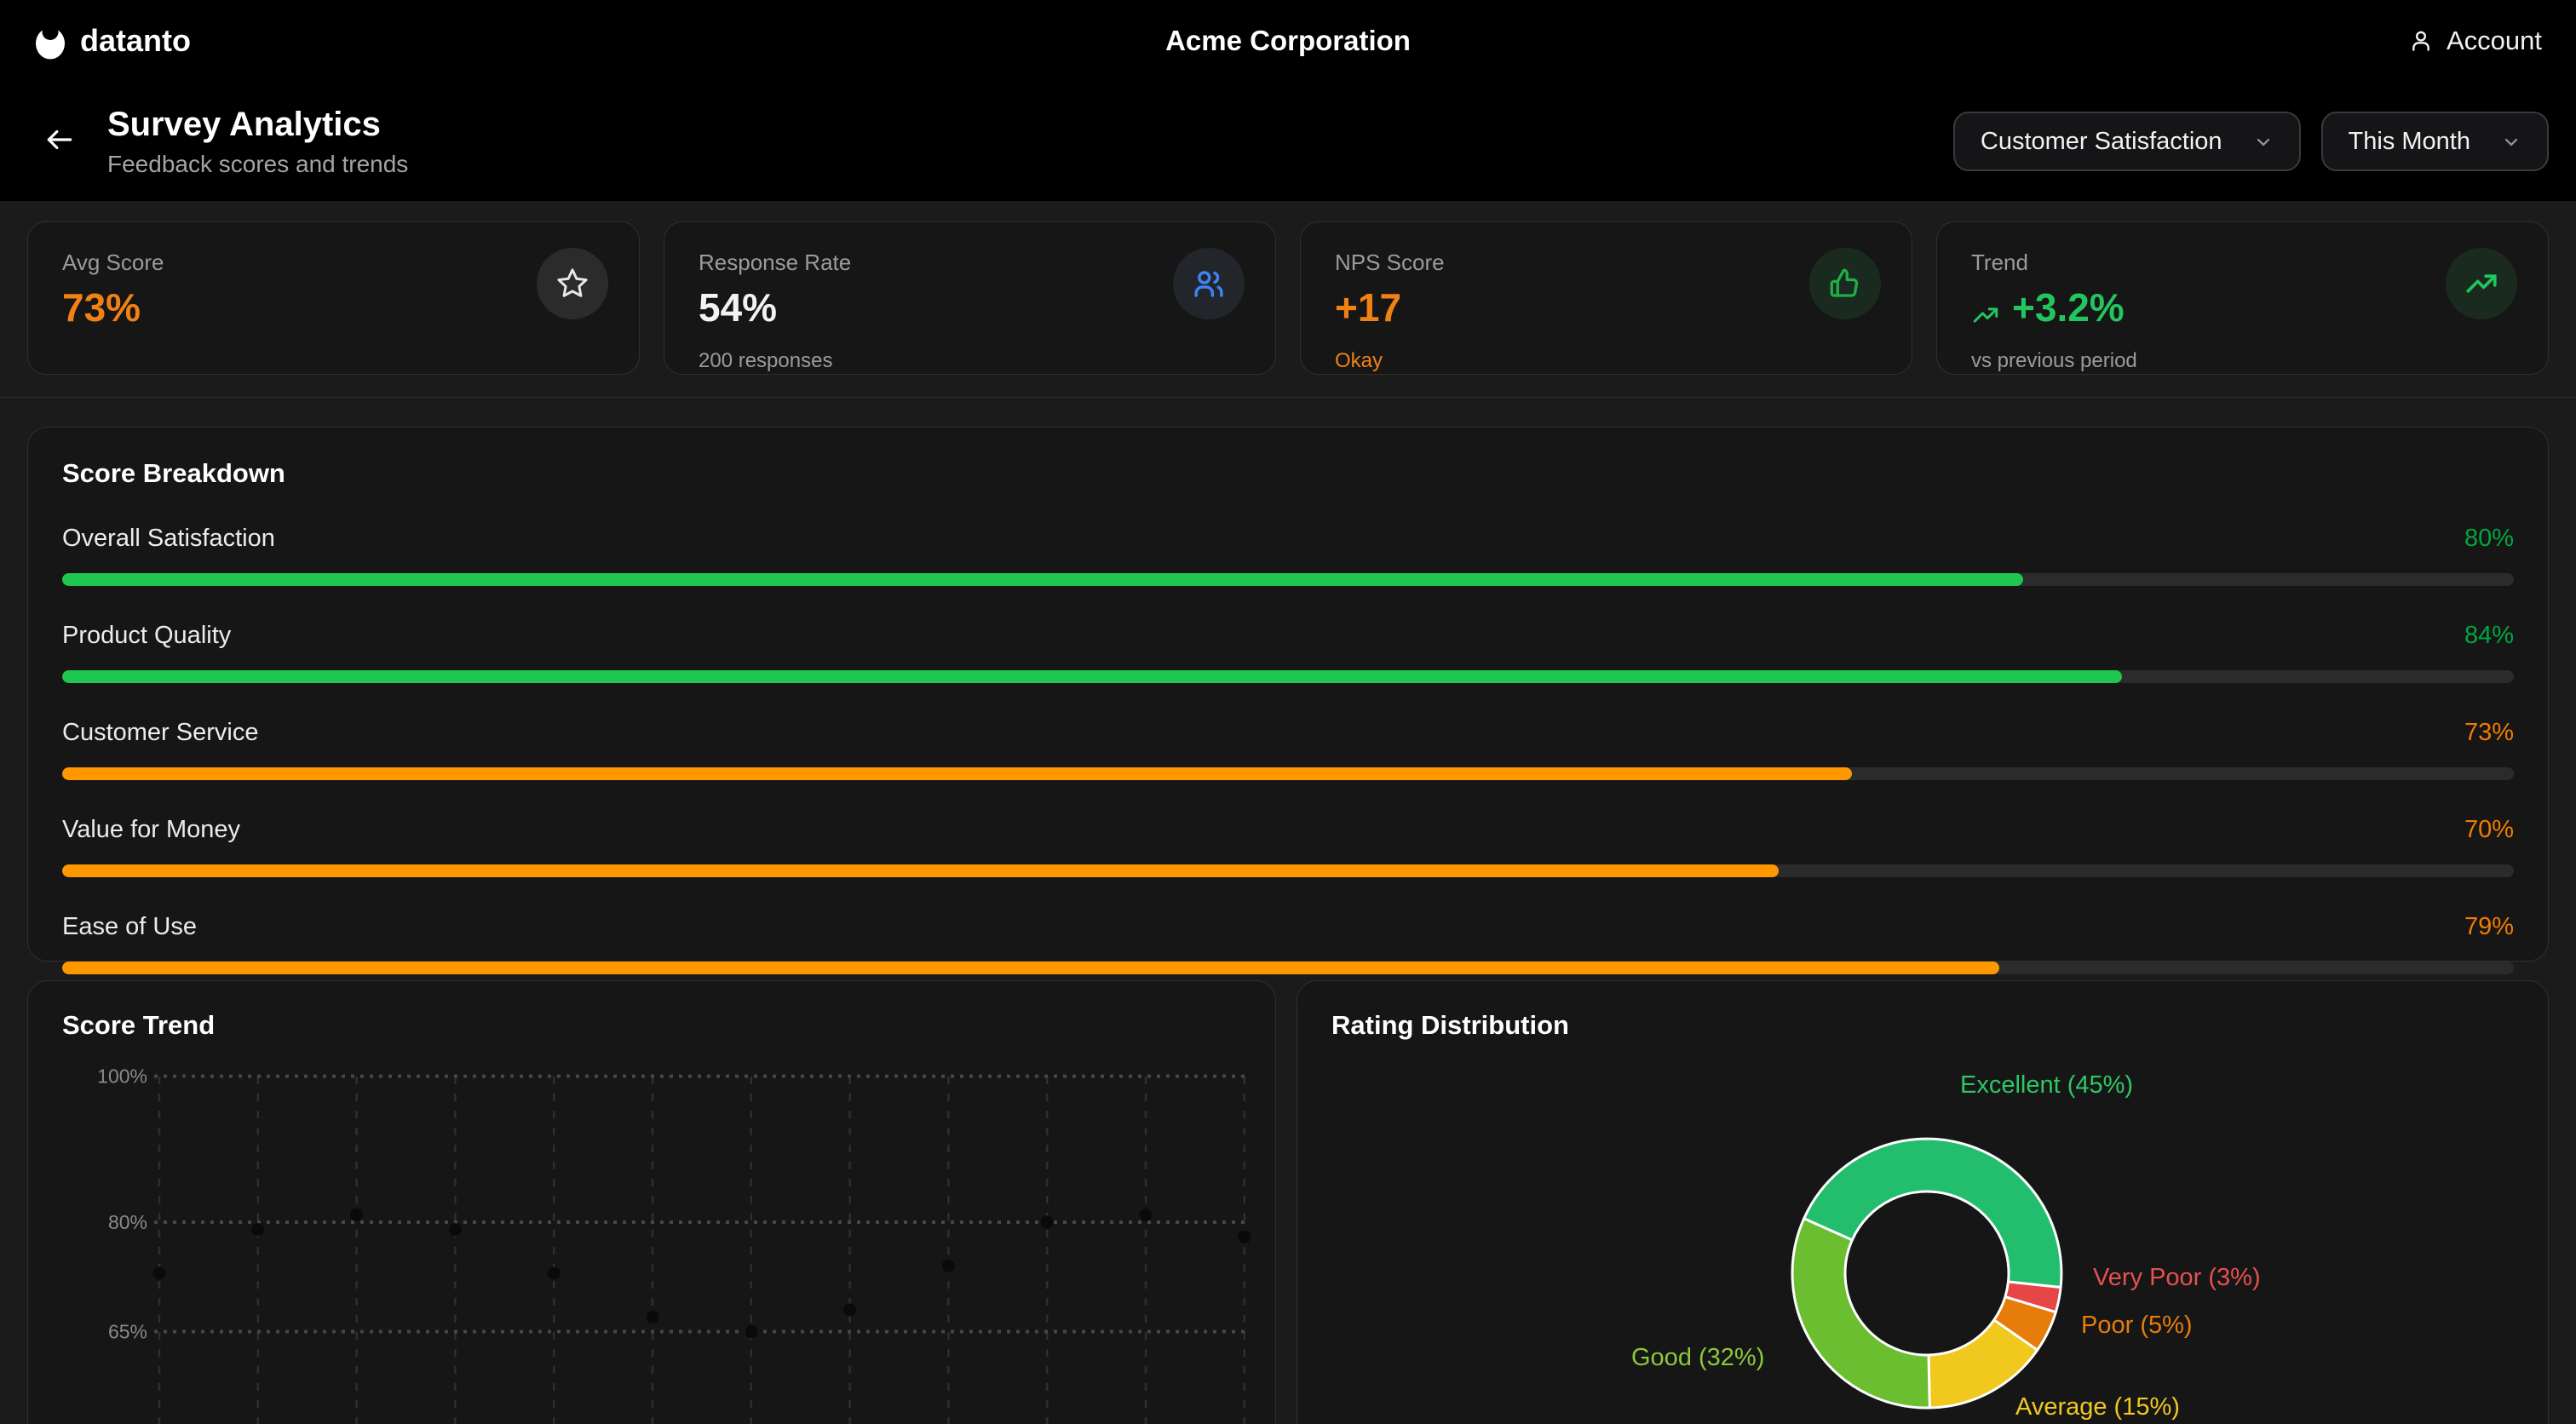 The width and height of the screenshot is (2576, 1424). What do you see at coordinates (2054, 361) in the screenshot?
I see `stat-subtext: vs previous period` at bounding box center [2054, 361].